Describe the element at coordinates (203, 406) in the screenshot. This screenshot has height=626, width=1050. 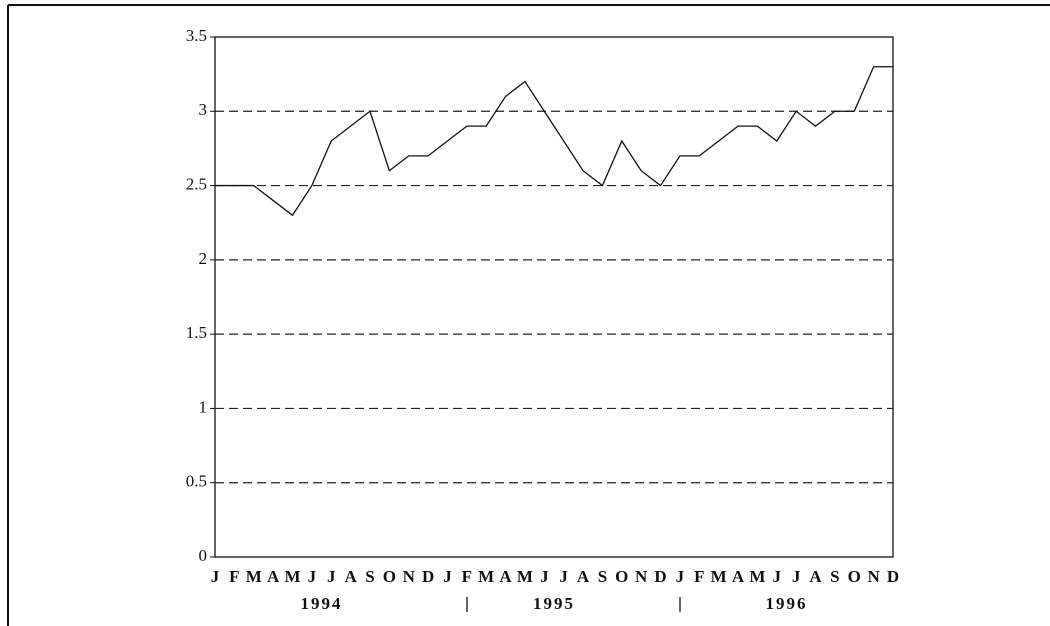
I see `y-tick-label: 1` at that location.